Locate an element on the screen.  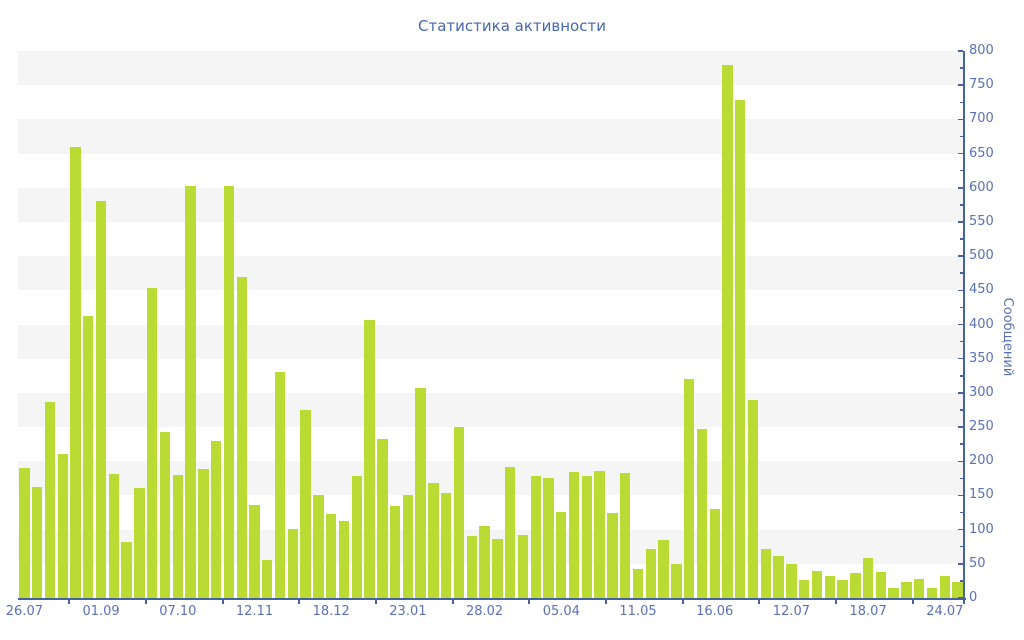
y-axis-label: 100 is located at coordinates (981, 529).